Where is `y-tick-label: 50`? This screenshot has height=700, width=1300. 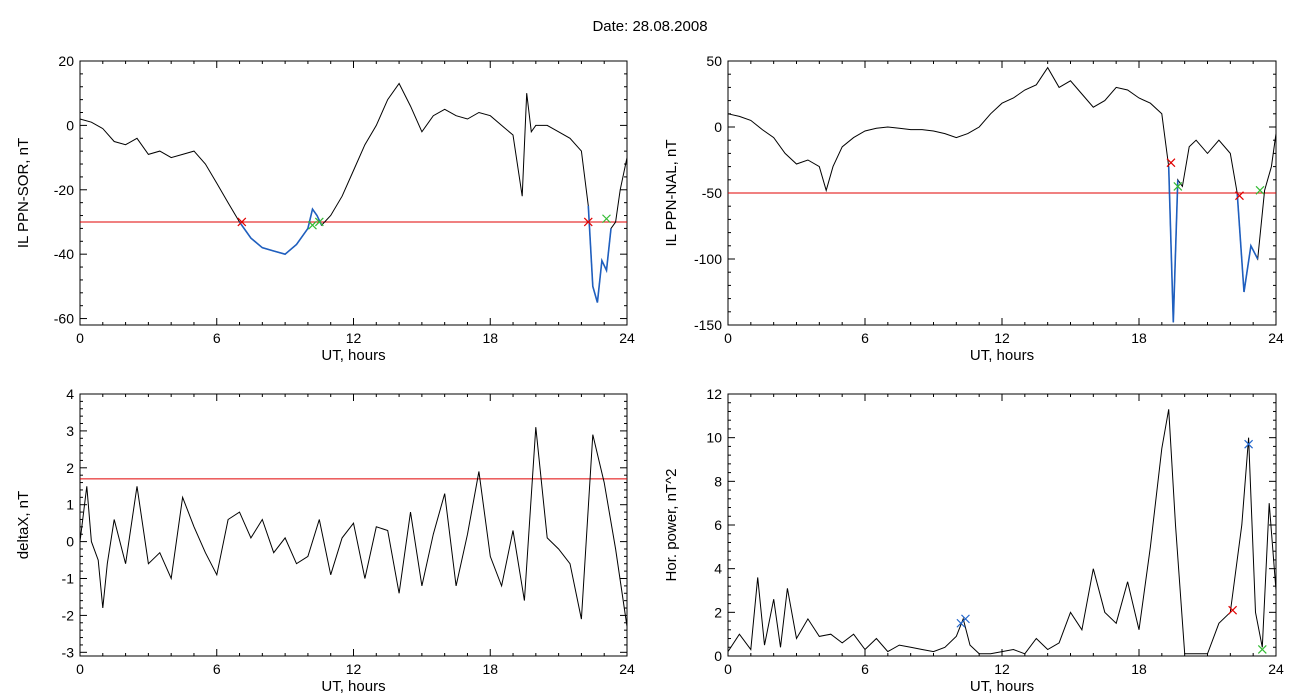 y-tick-label: 50 is located at coordinates (714, 61).